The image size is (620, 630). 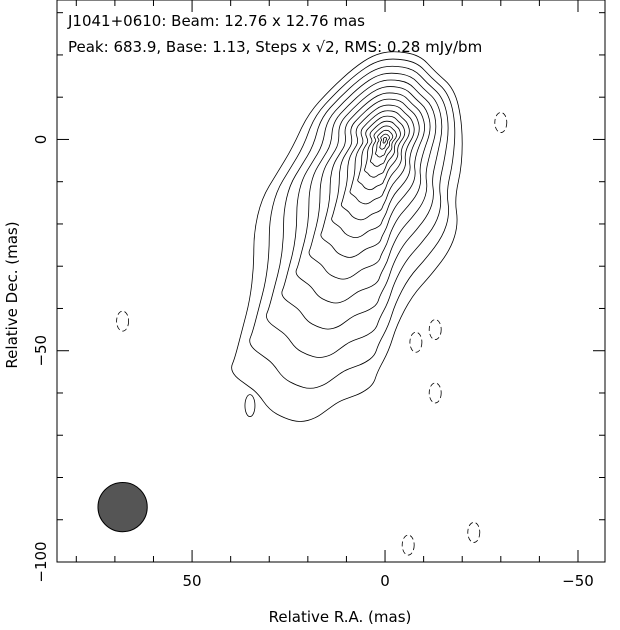 What do you see at coordinates (192, 581) in the screenshot?
I see `x-tick-label: 50` at bounding box center [192, 581].